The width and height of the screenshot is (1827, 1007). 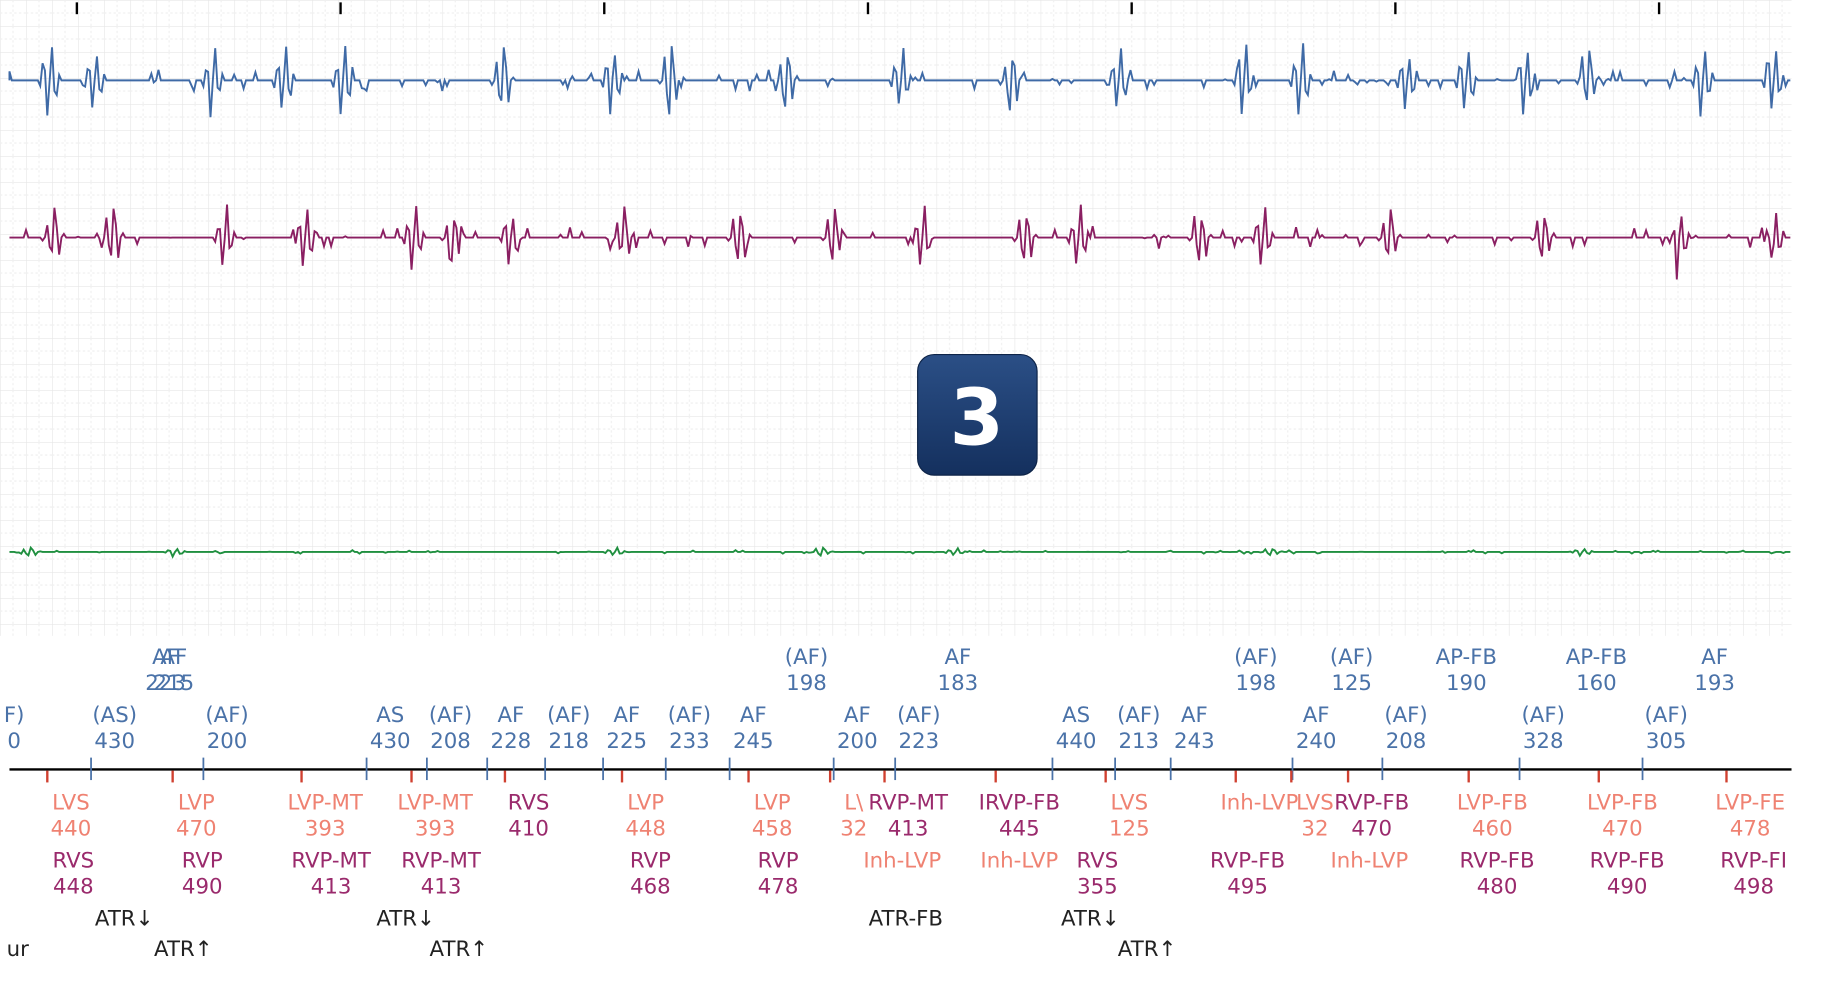 I want to click on marker-value: 495, so click(x=1247, y=887).